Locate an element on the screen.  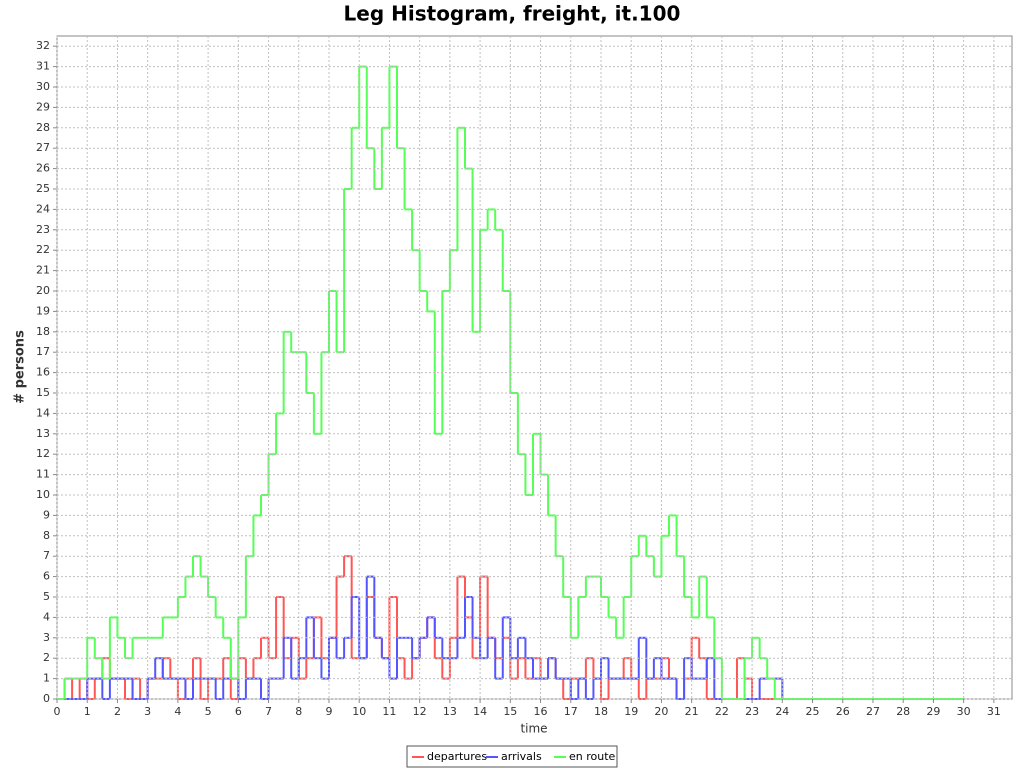
x-tick-label: 28 is located at coordinates (903, 711).